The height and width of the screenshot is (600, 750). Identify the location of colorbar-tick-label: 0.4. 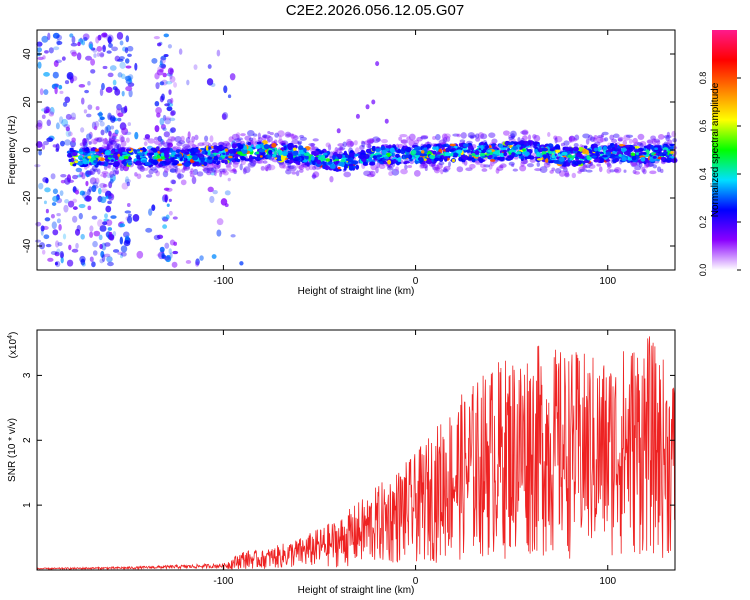
(703, 174).